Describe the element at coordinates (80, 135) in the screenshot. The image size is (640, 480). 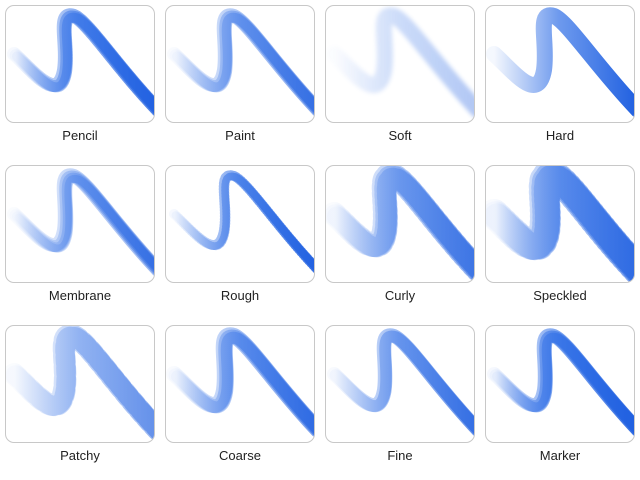
I see `brush-label: Pencil` at that location.